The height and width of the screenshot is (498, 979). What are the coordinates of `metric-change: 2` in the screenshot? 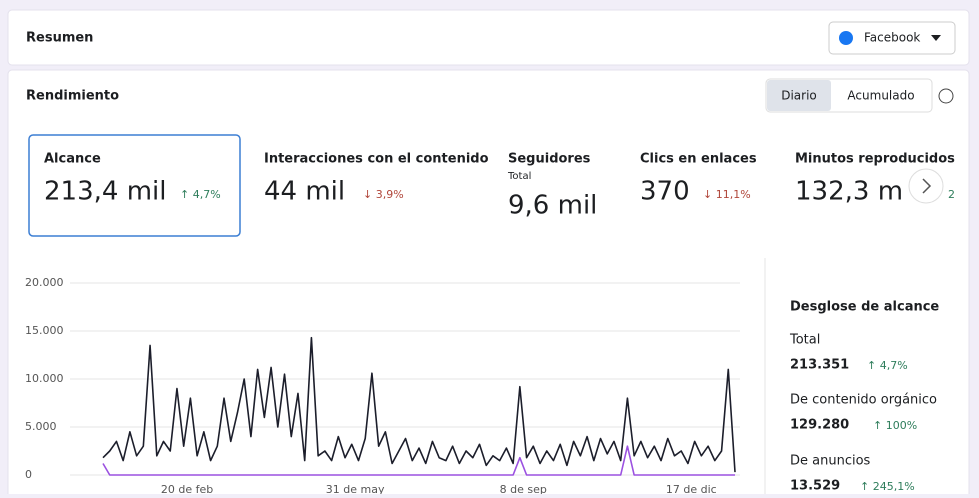 It's located at (951, 194).